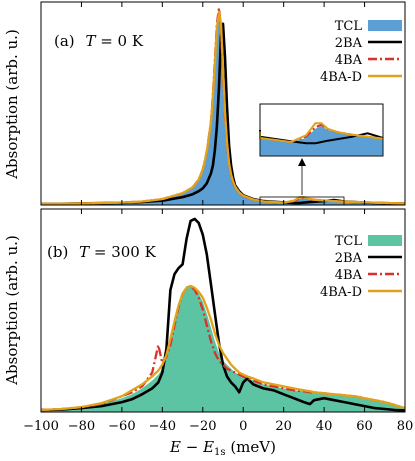 The width and height of the screenshot is (415, 461). Describe the element at coordinates (162, 426) in the screenshot. I see `x-tick-label: −40` at that location.